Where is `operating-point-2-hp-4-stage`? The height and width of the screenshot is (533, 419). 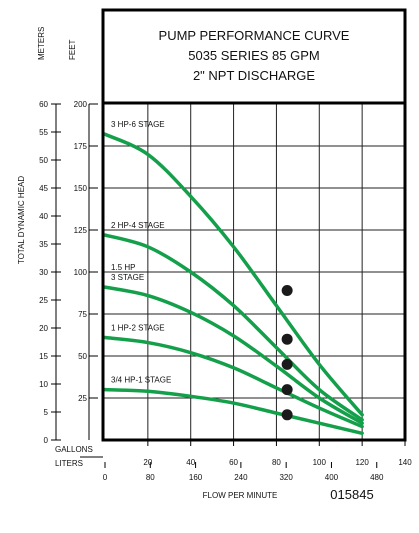
operating-point-2-hp-4-stage is located at coordinates (287, 339).